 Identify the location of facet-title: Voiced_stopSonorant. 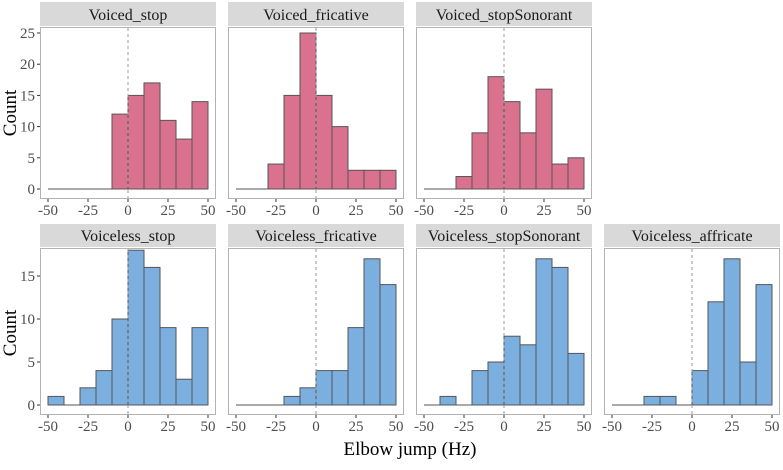
(504, 15).